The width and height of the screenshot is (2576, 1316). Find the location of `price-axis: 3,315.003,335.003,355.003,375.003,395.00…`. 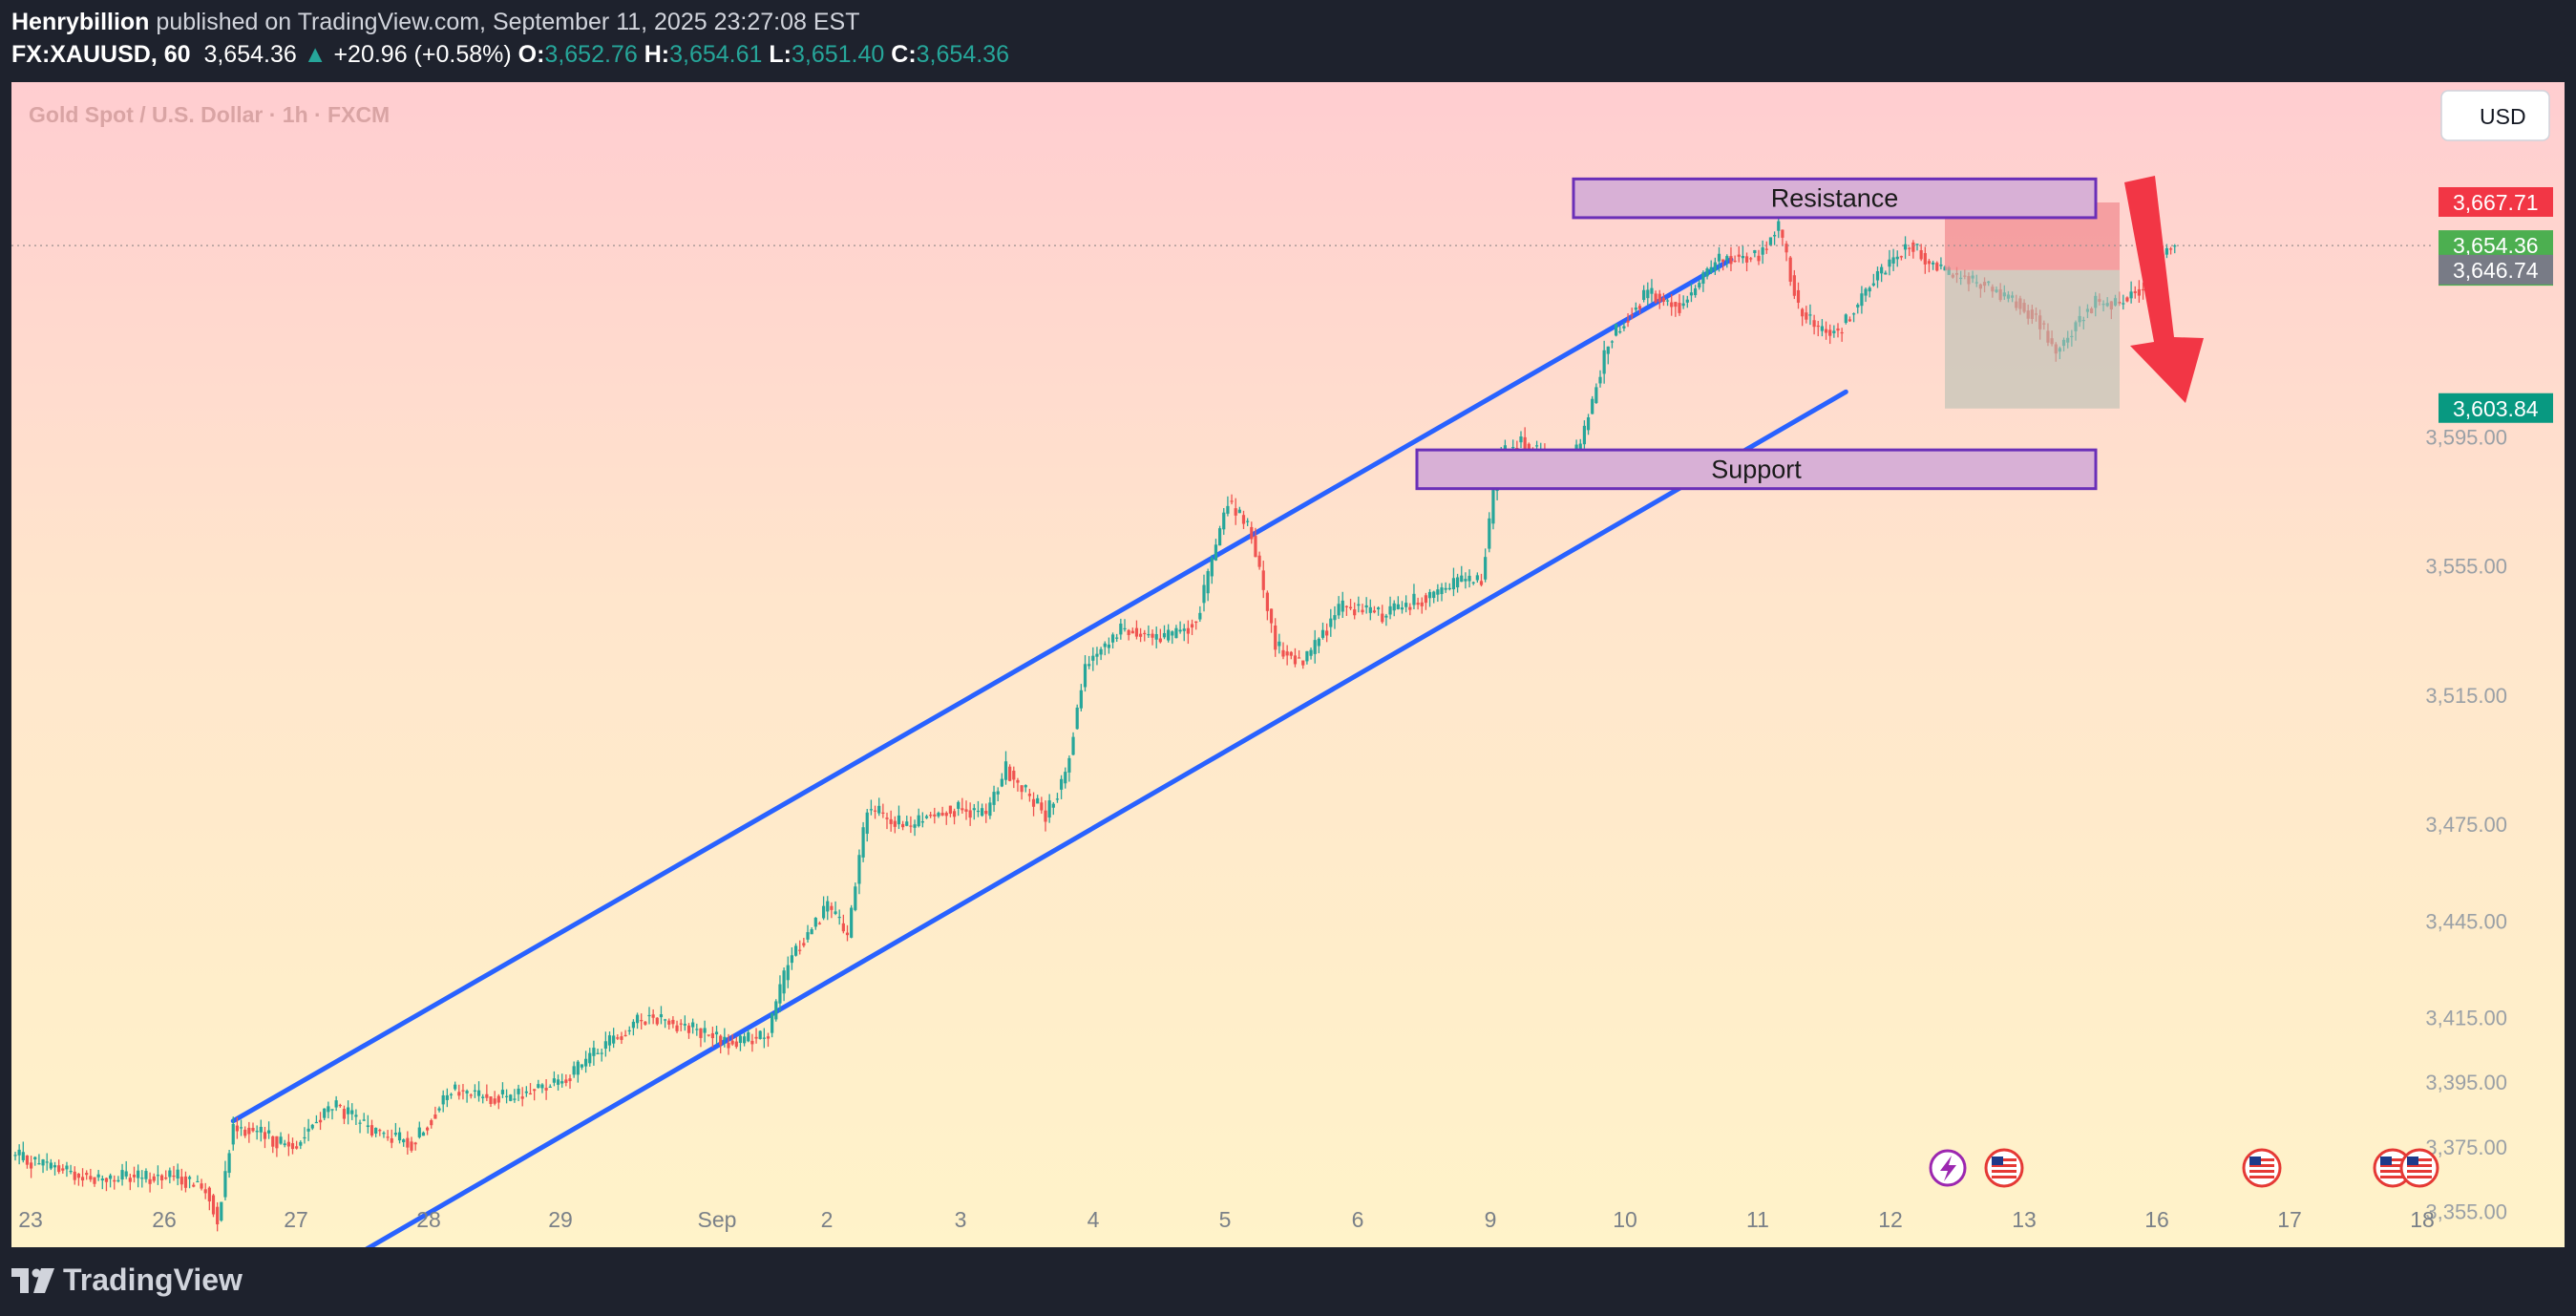

price-axis: 3,315.003,335.003,355.003,375.003,395.00… is located at coordinates (2489, 668).